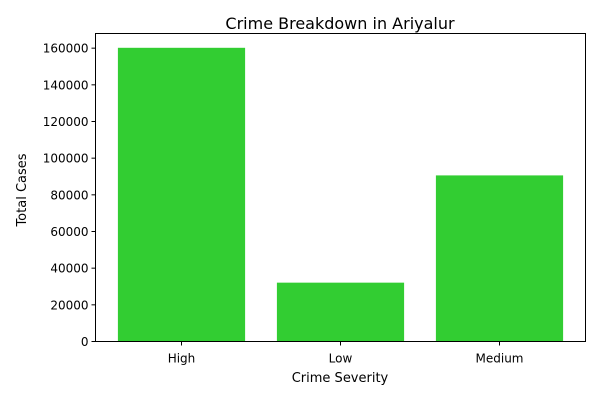 The height and width of the screenshot is (404, 600). I want to click on x-axis-label: Crime Severity, so click(340, 378).